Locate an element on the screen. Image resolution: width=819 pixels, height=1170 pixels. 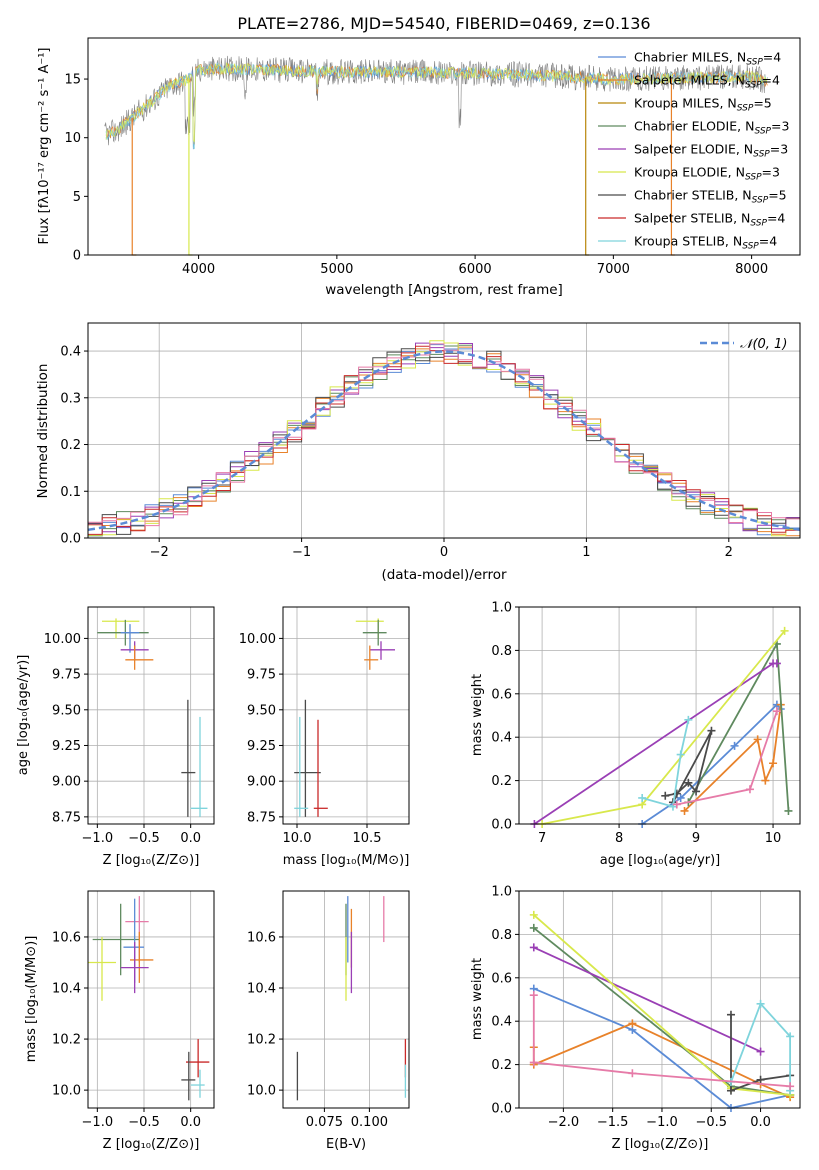
x-tick-label: −1.5 is located at coordinates (613, 1122).